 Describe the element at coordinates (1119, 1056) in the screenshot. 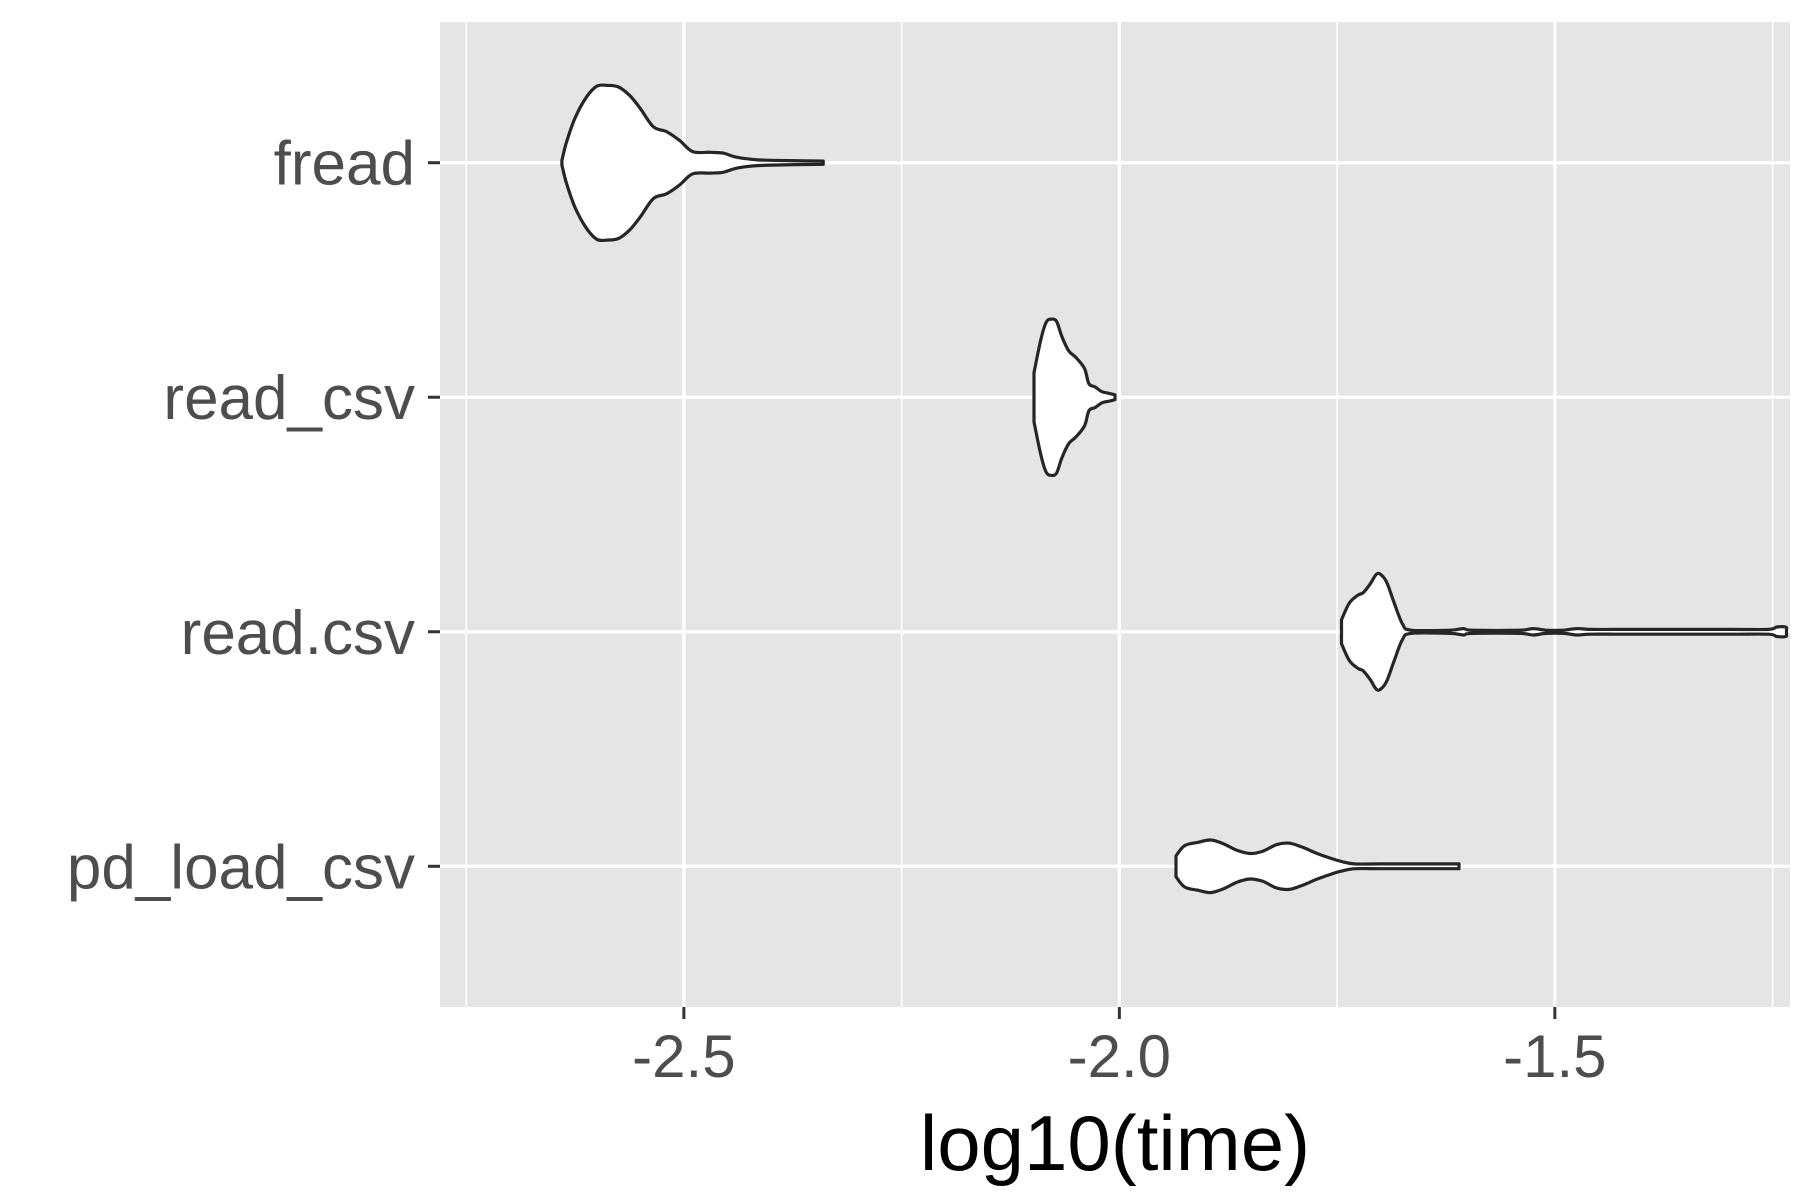

I see `x-tick-label: -2.0` at that location.